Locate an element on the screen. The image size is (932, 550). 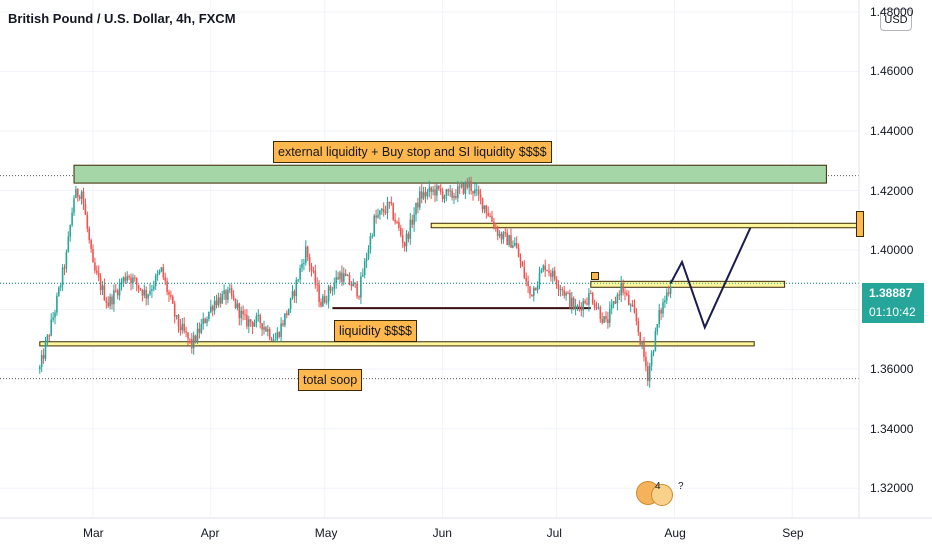
time-tick-label: Aug is located at coordinates (675, 533).